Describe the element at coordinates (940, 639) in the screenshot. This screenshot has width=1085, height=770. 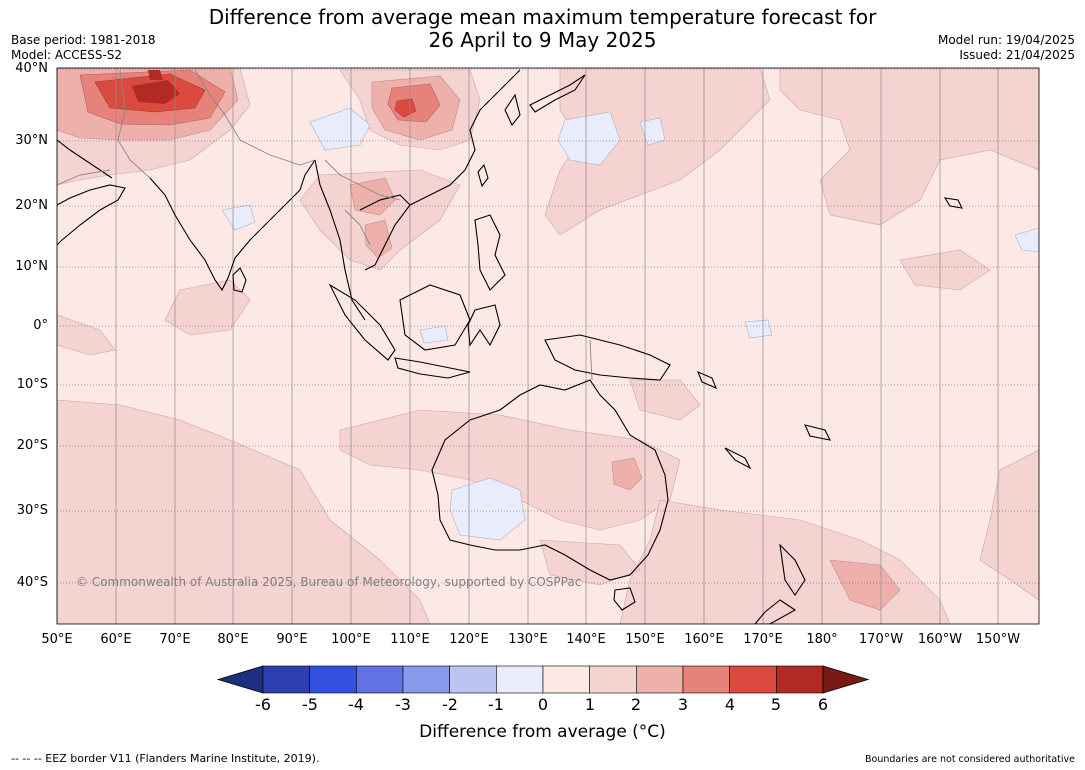
I see `lon-label-160w: 160°W` at that location.